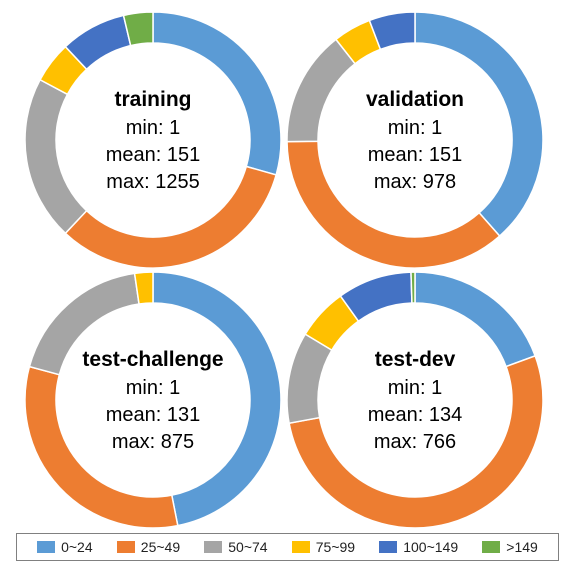  I want to click on legend-item-0-24: 0~24, so click(65, 547).